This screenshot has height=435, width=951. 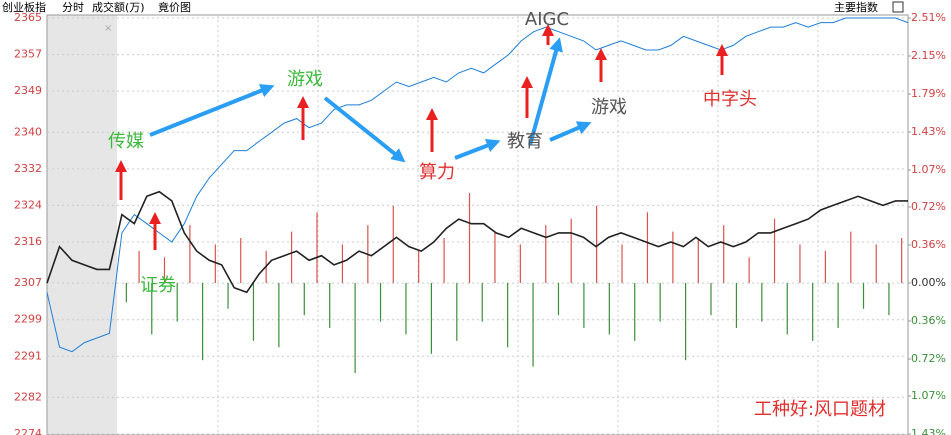 What do you see at coordinates (730, 99) in the screenshot?
I see `annotation: 中字头` at bounding box center [730, 99].